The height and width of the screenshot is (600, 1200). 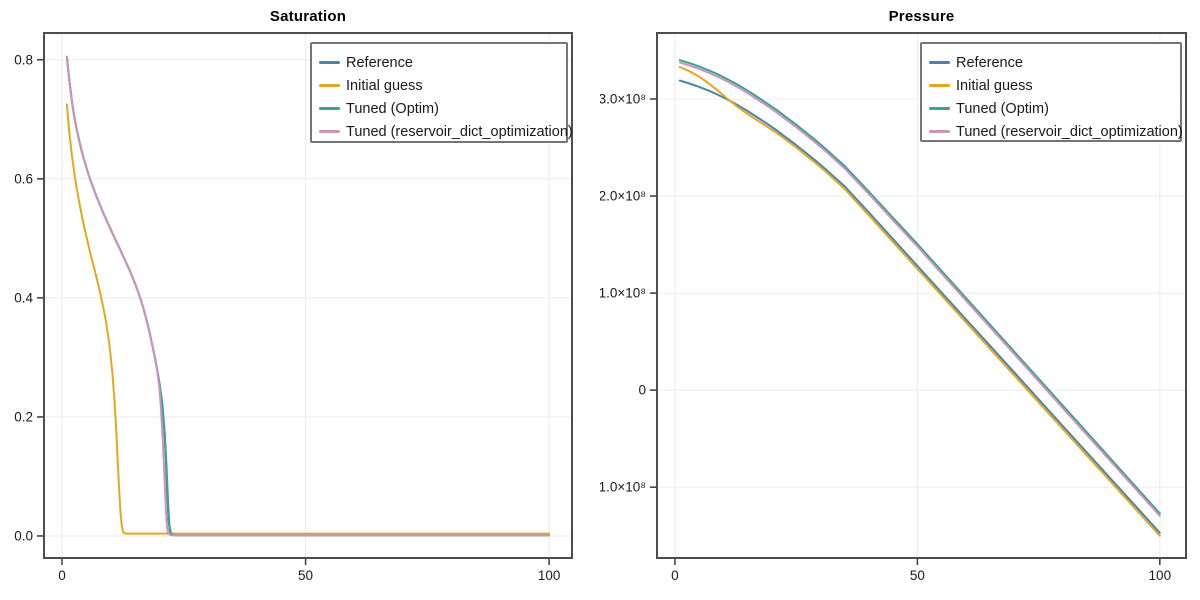 I want to click on y-tick-label: 0.6, so click(x=23, y=178).